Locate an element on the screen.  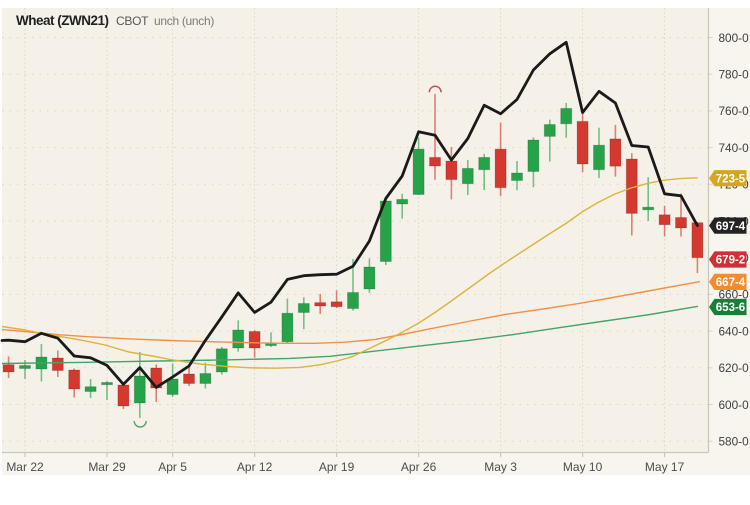
svg-text: 697-4 is located at coordinates (731, 227).